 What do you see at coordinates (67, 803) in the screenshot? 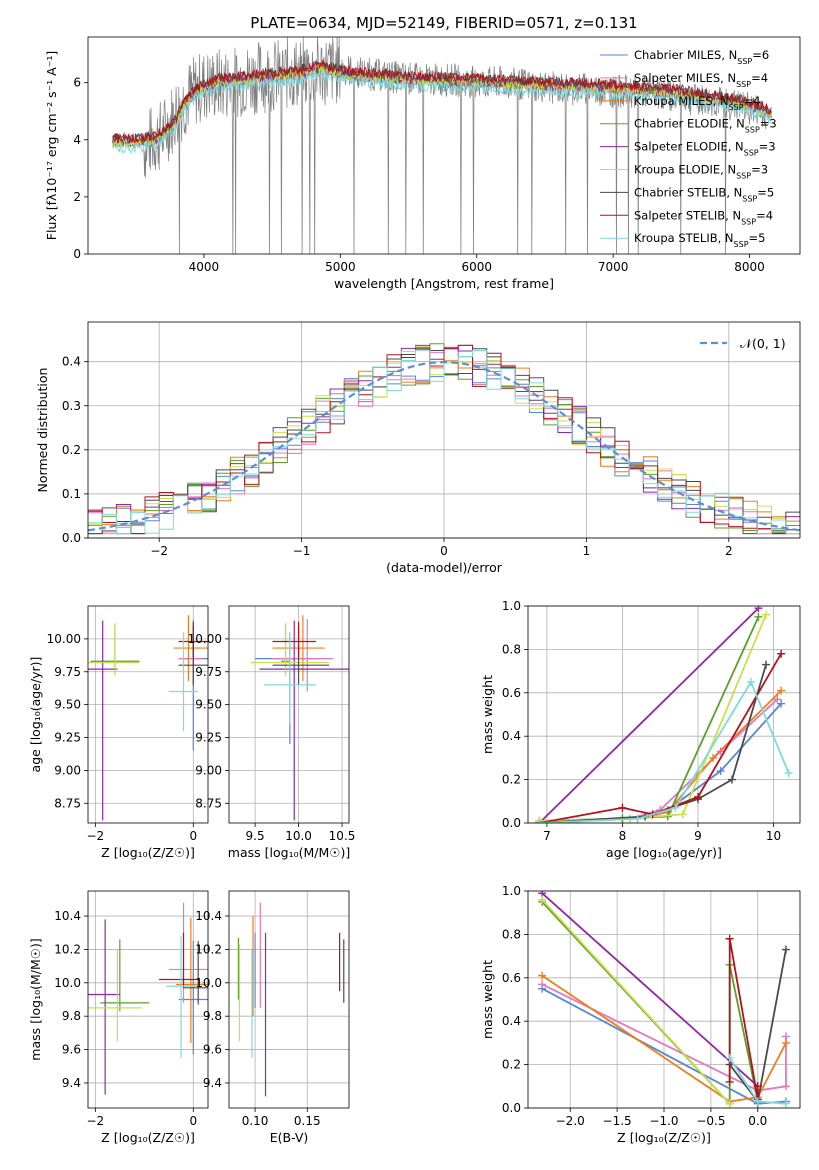
I see `y-tick-label: 8.75` at bounding box center [67, 803].